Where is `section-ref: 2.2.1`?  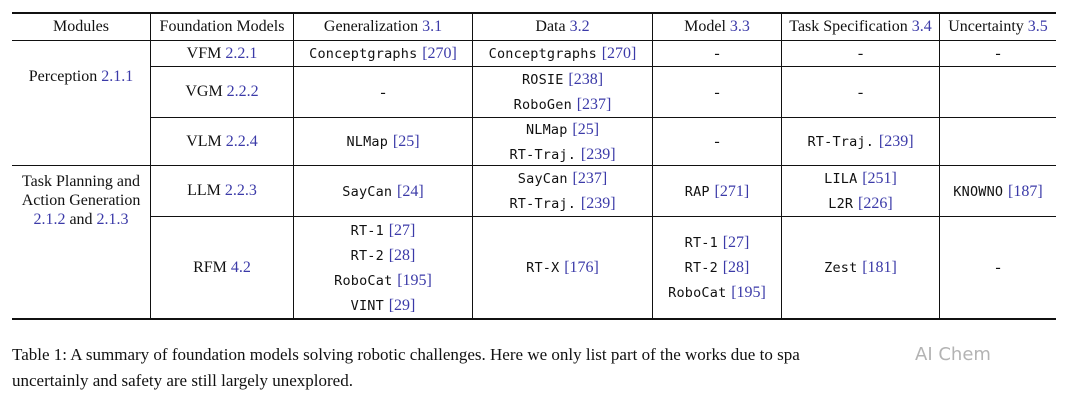 section-ref: 2.2.1 is located at coordinates (241, 53).